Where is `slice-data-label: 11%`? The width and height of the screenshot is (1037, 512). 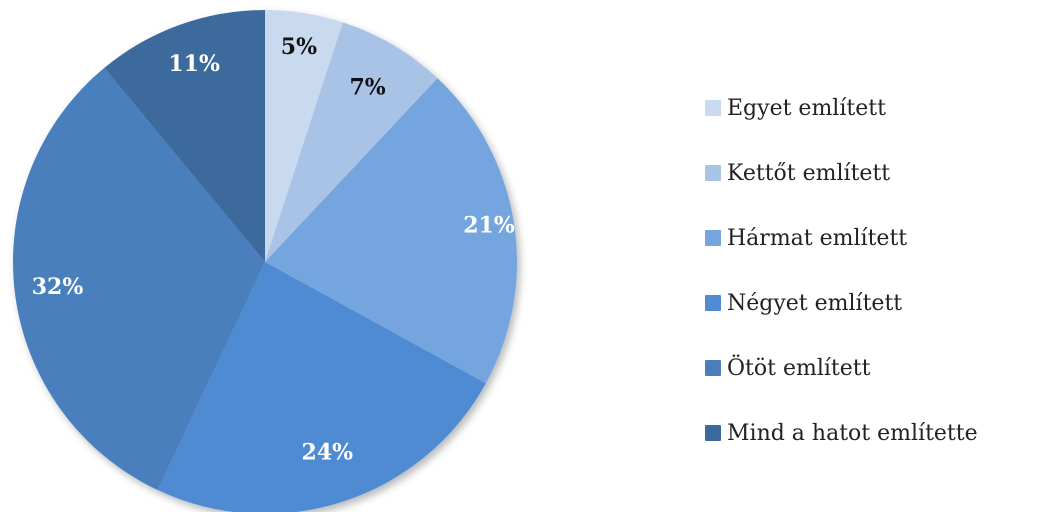
slice-data-label: 11% is located at coordinates (194, 64).